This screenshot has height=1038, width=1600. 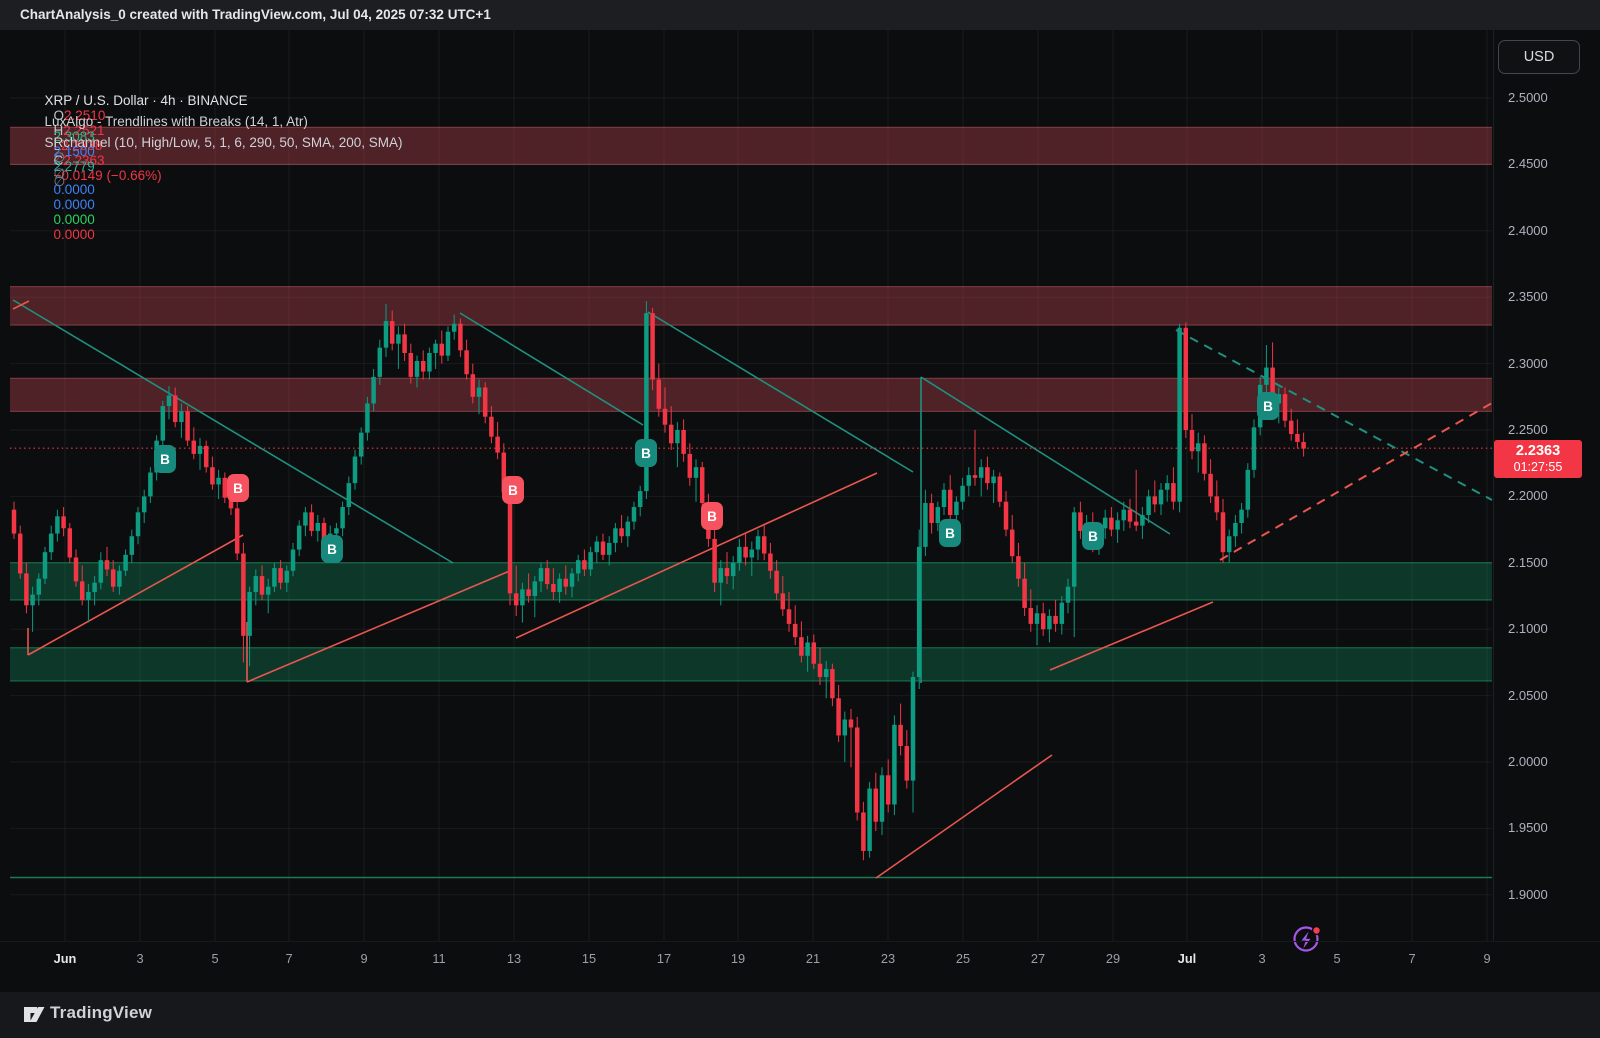 I want to click on projected-downtrend-line, so click(x=1334, y=415).